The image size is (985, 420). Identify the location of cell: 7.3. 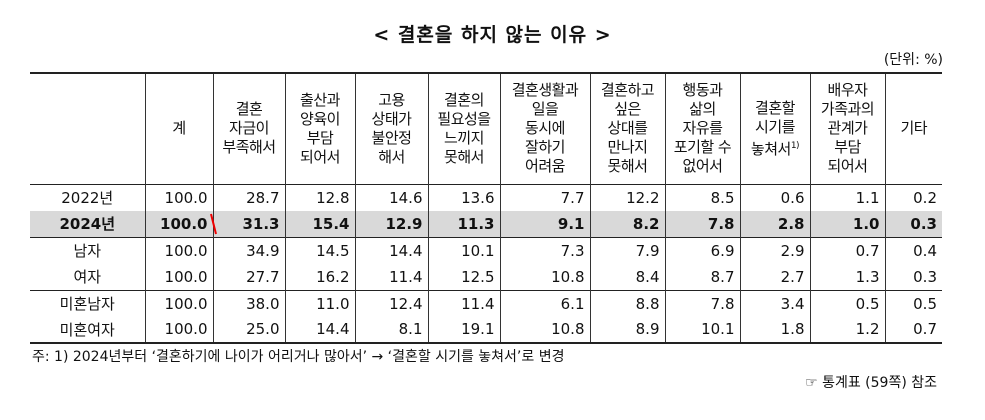
(544, 250).